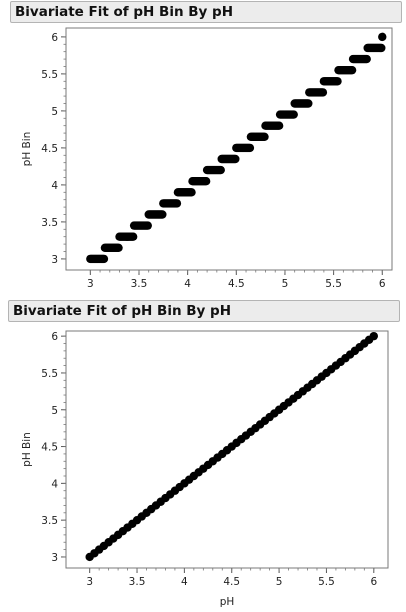 This screenshot has width=406, height=612. What do you see at coordinates (227, 602) in the screenshot?
I see `x-axis-title: pH` at bounding box center [227, 602].